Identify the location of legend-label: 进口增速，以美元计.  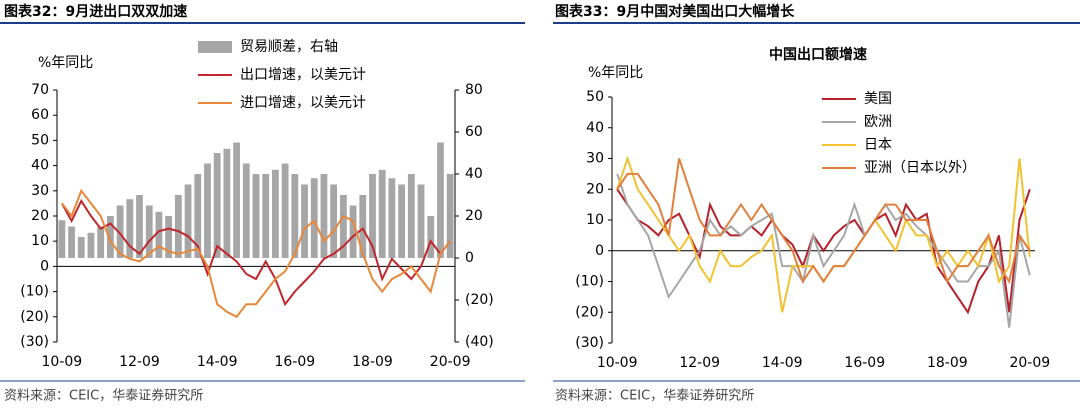
(303, 103).